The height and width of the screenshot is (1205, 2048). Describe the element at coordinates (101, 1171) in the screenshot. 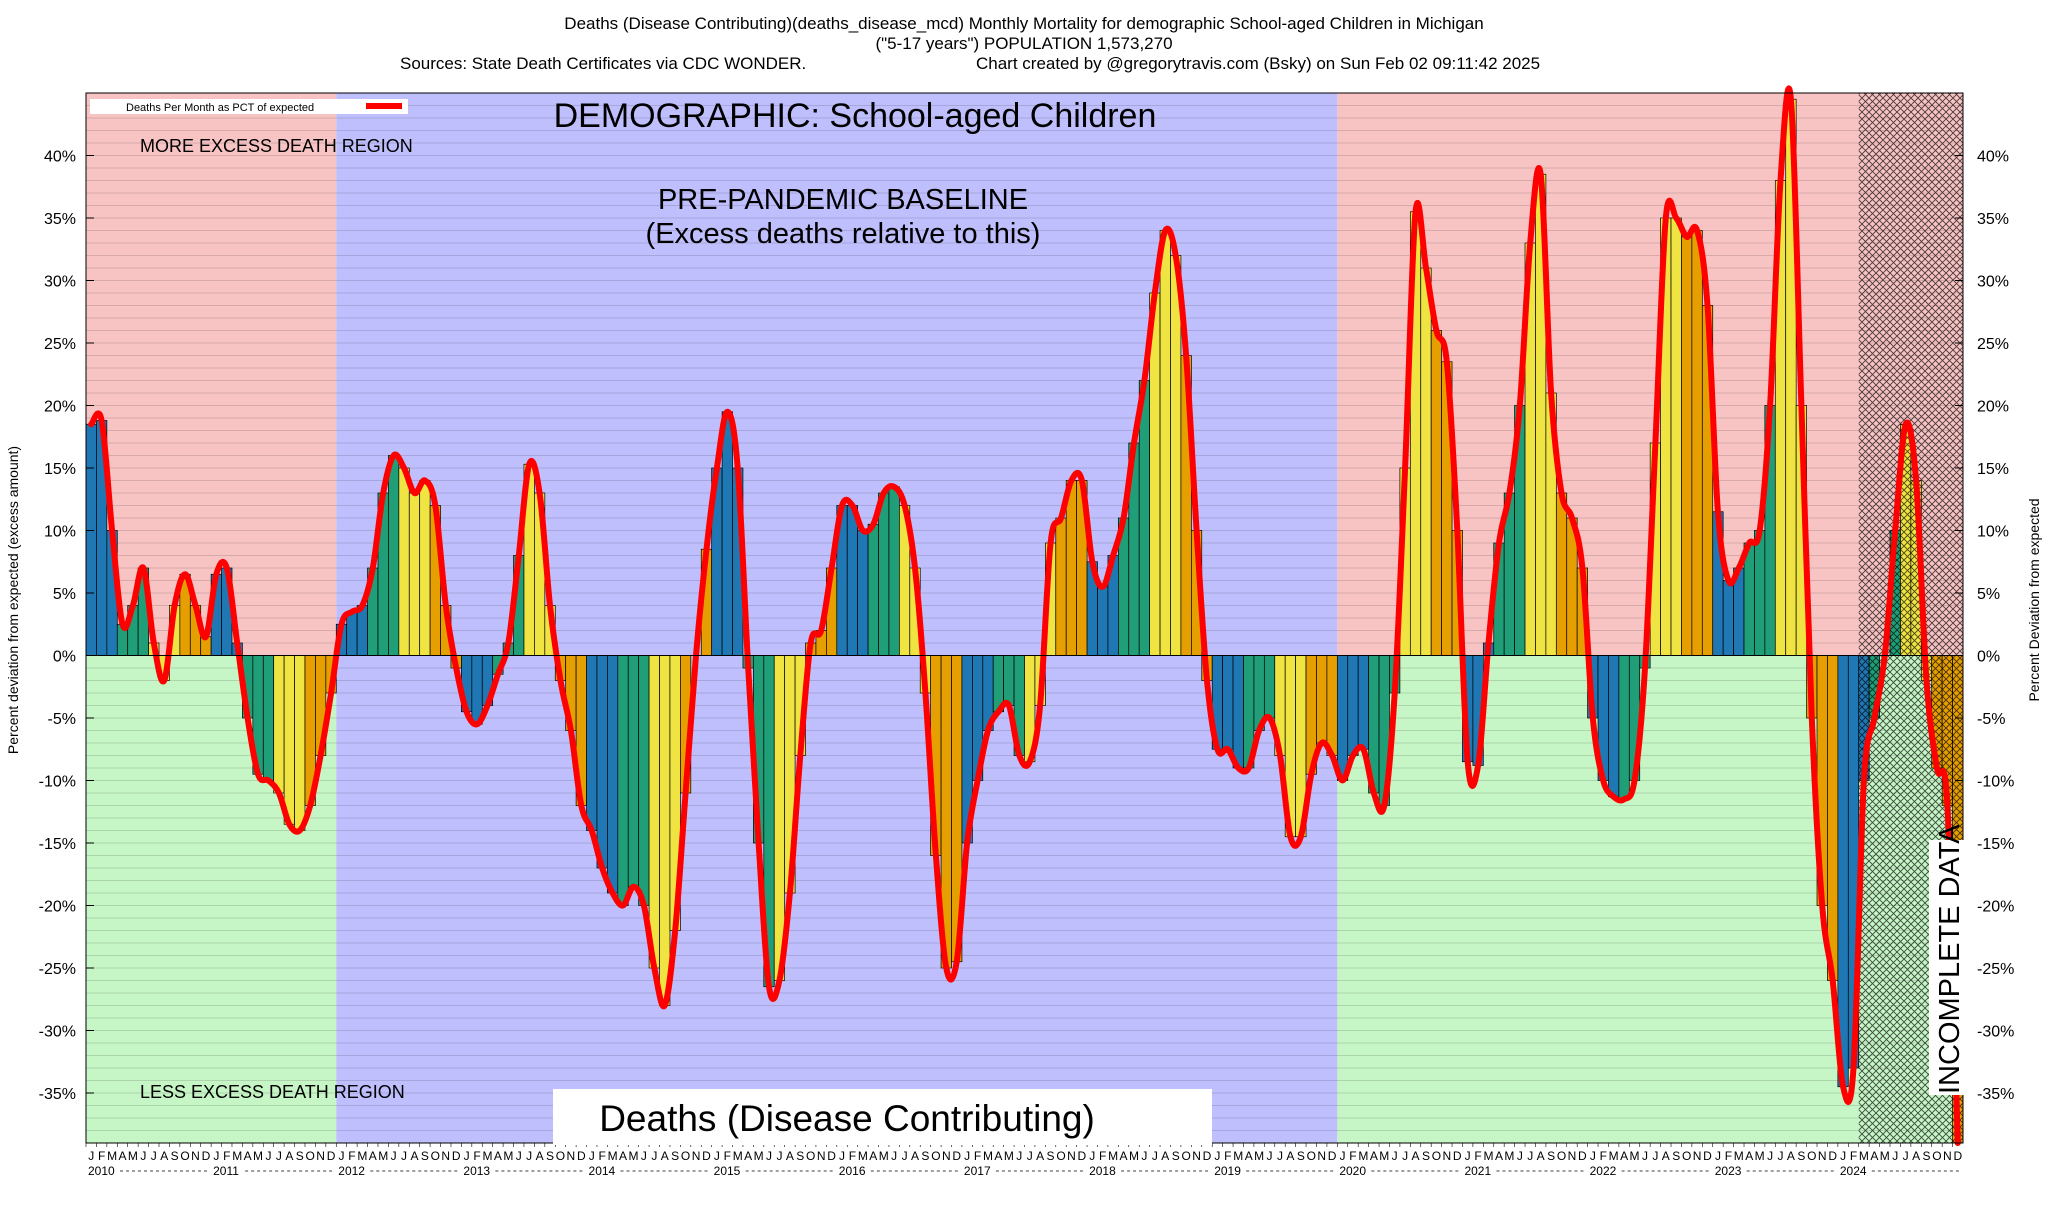

I see `x-year-label: 2010` at that location.